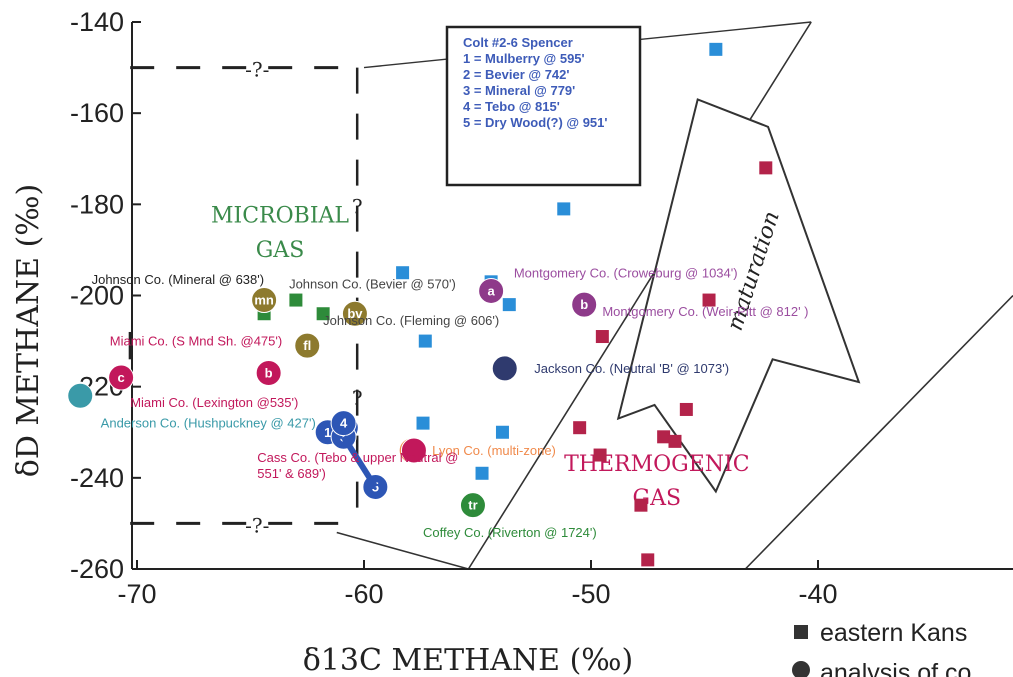  Describe the element at coordinates (97, 22) in the screenshot. I see `y-tick-label: -140` at that location.